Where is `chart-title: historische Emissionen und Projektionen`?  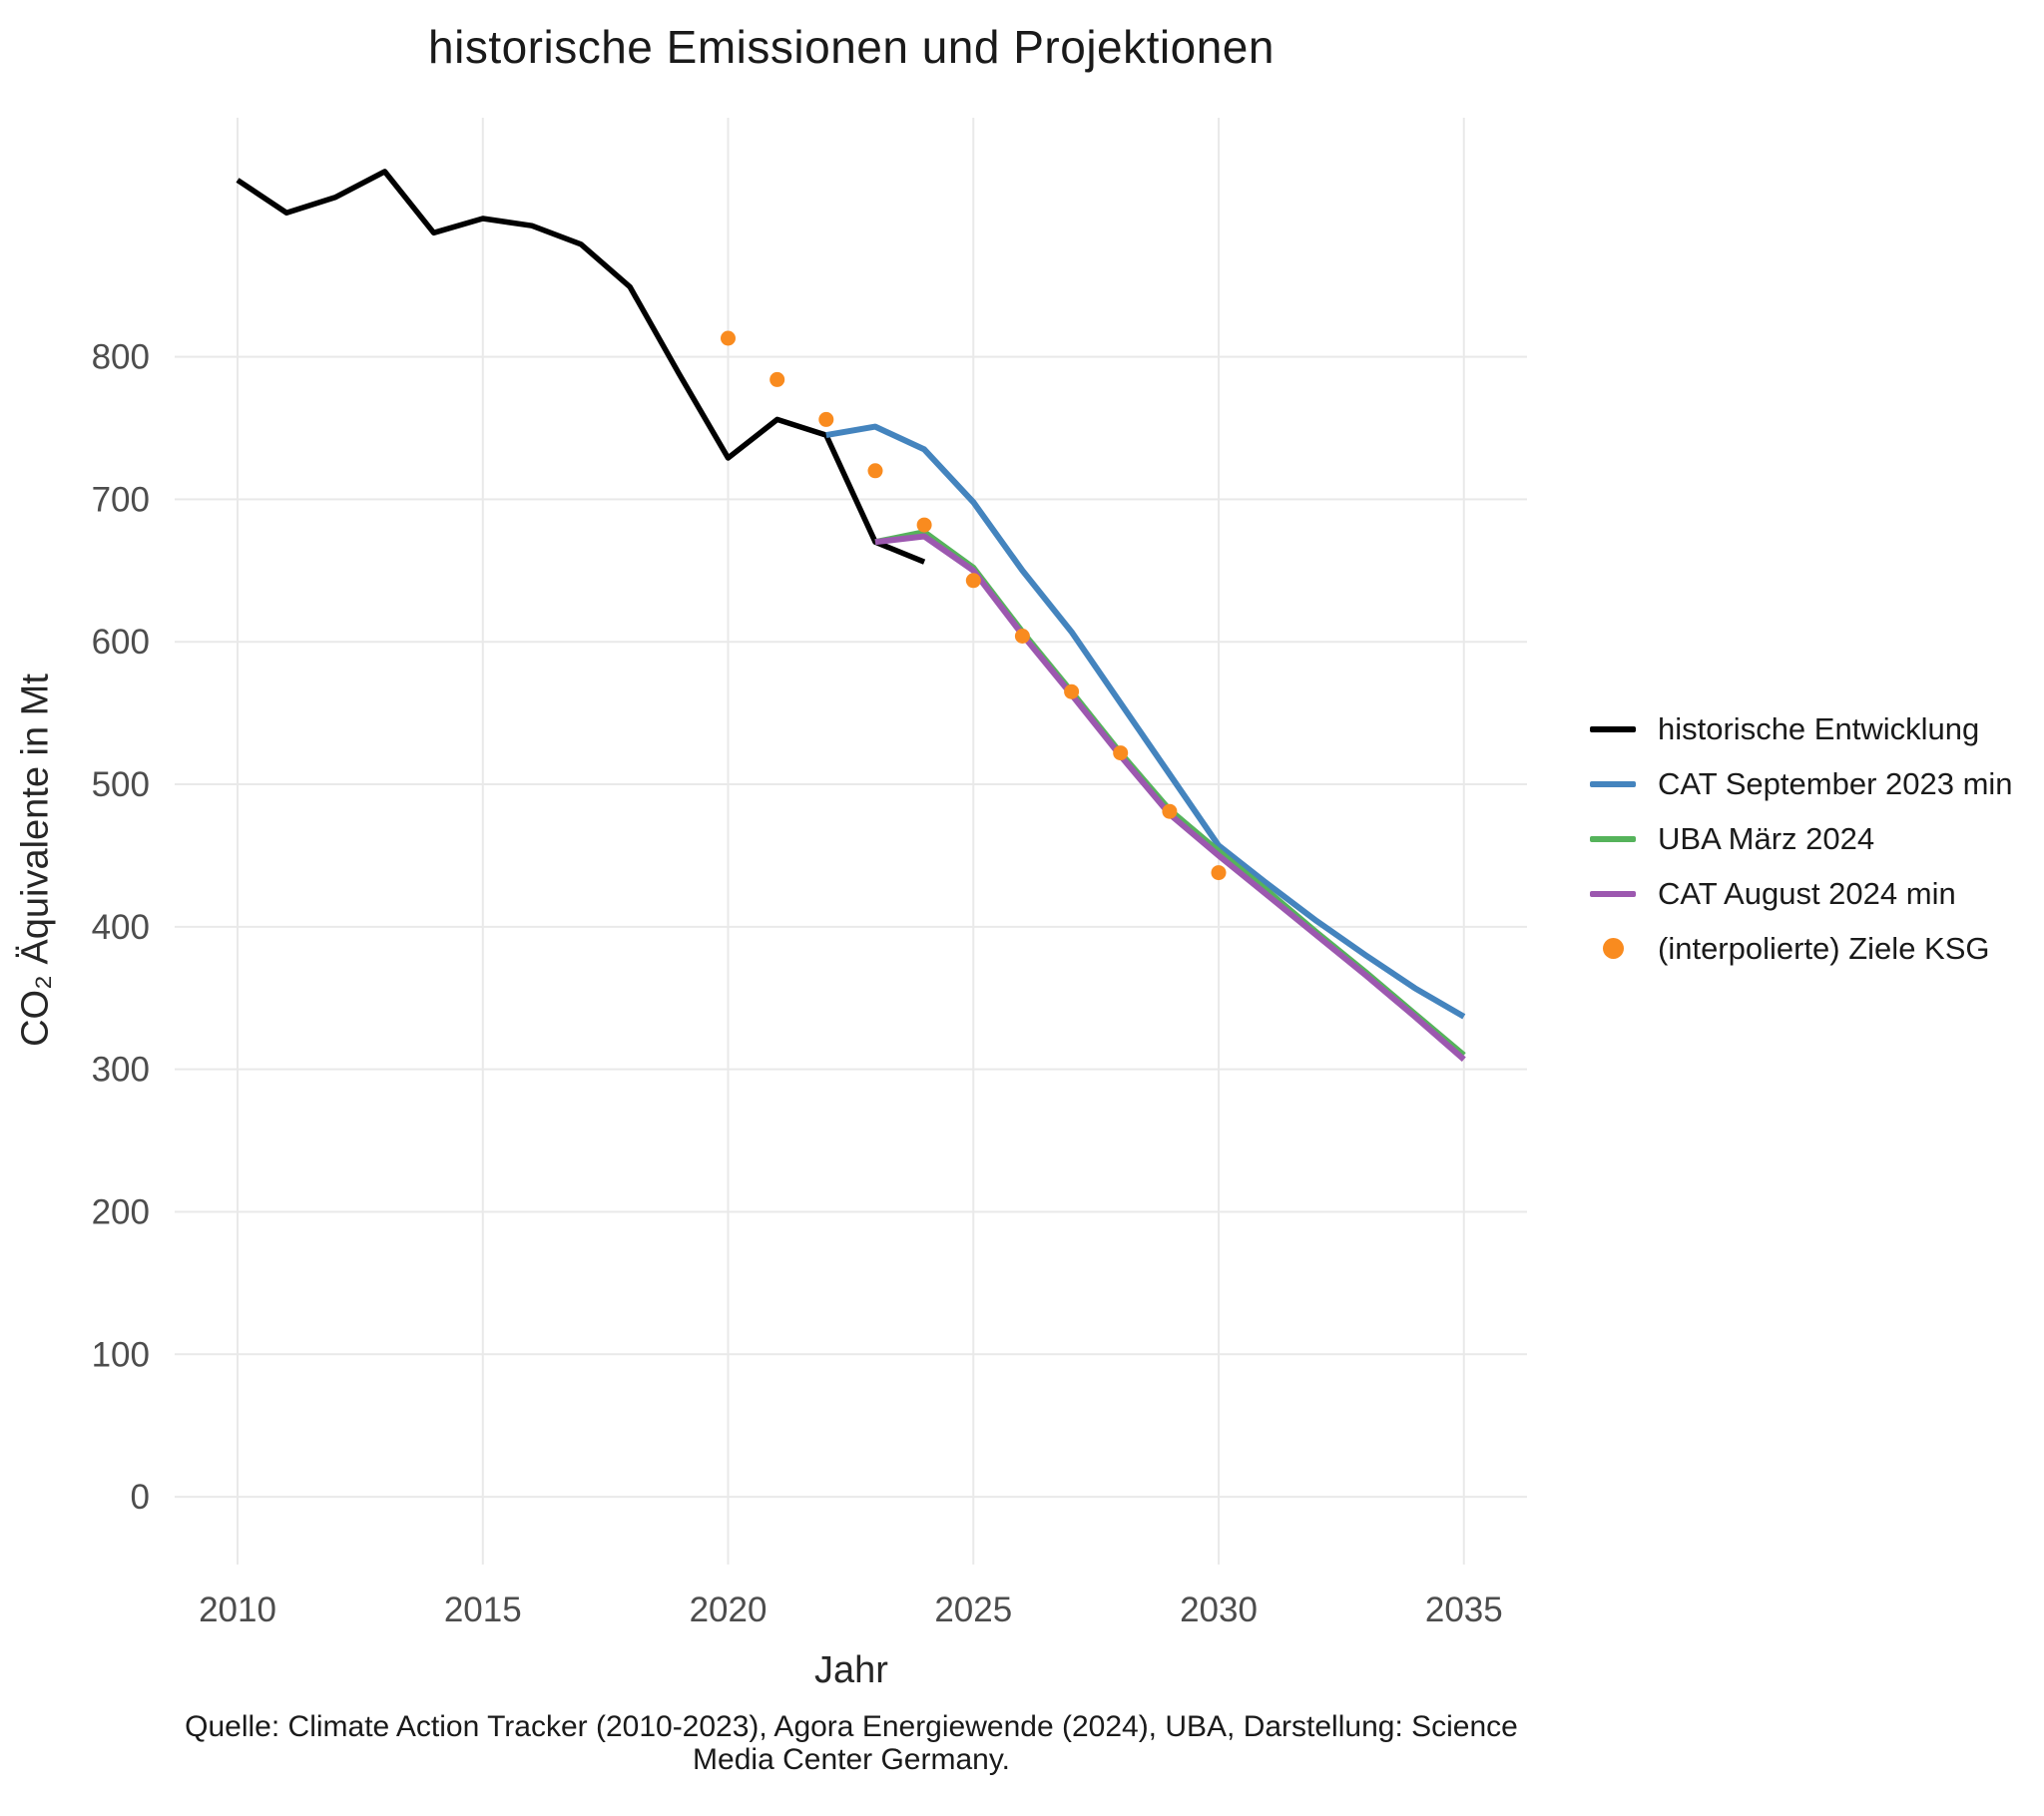
chart-title: historische Emissionen und Projektionen is located at coordinates (851, 47).